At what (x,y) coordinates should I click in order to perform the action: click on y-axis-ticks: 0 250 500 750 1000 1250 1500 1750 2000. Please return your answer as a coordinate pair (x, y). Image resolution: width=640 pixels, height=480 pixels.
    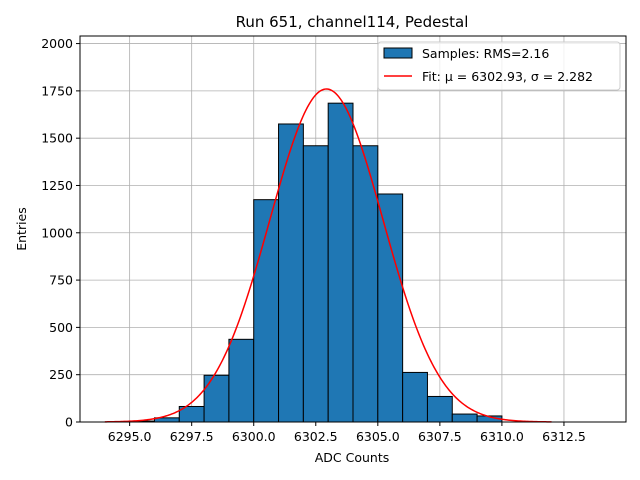
    Looking at the image, I should click on (60, 233).